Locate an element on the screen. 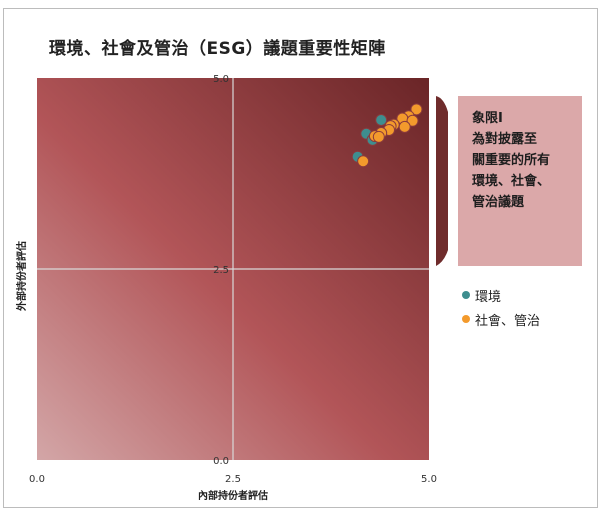 This screenshot has height=512, width=602. point-layer is located at coordinates (387, 135).